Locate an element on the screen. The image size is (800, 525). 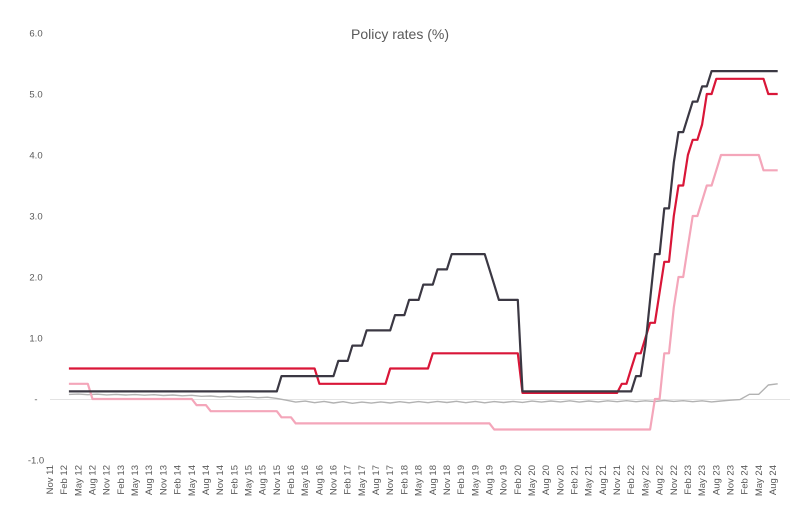
y-axis-tick-label: -1.0 is located at coordinates (36, 461).